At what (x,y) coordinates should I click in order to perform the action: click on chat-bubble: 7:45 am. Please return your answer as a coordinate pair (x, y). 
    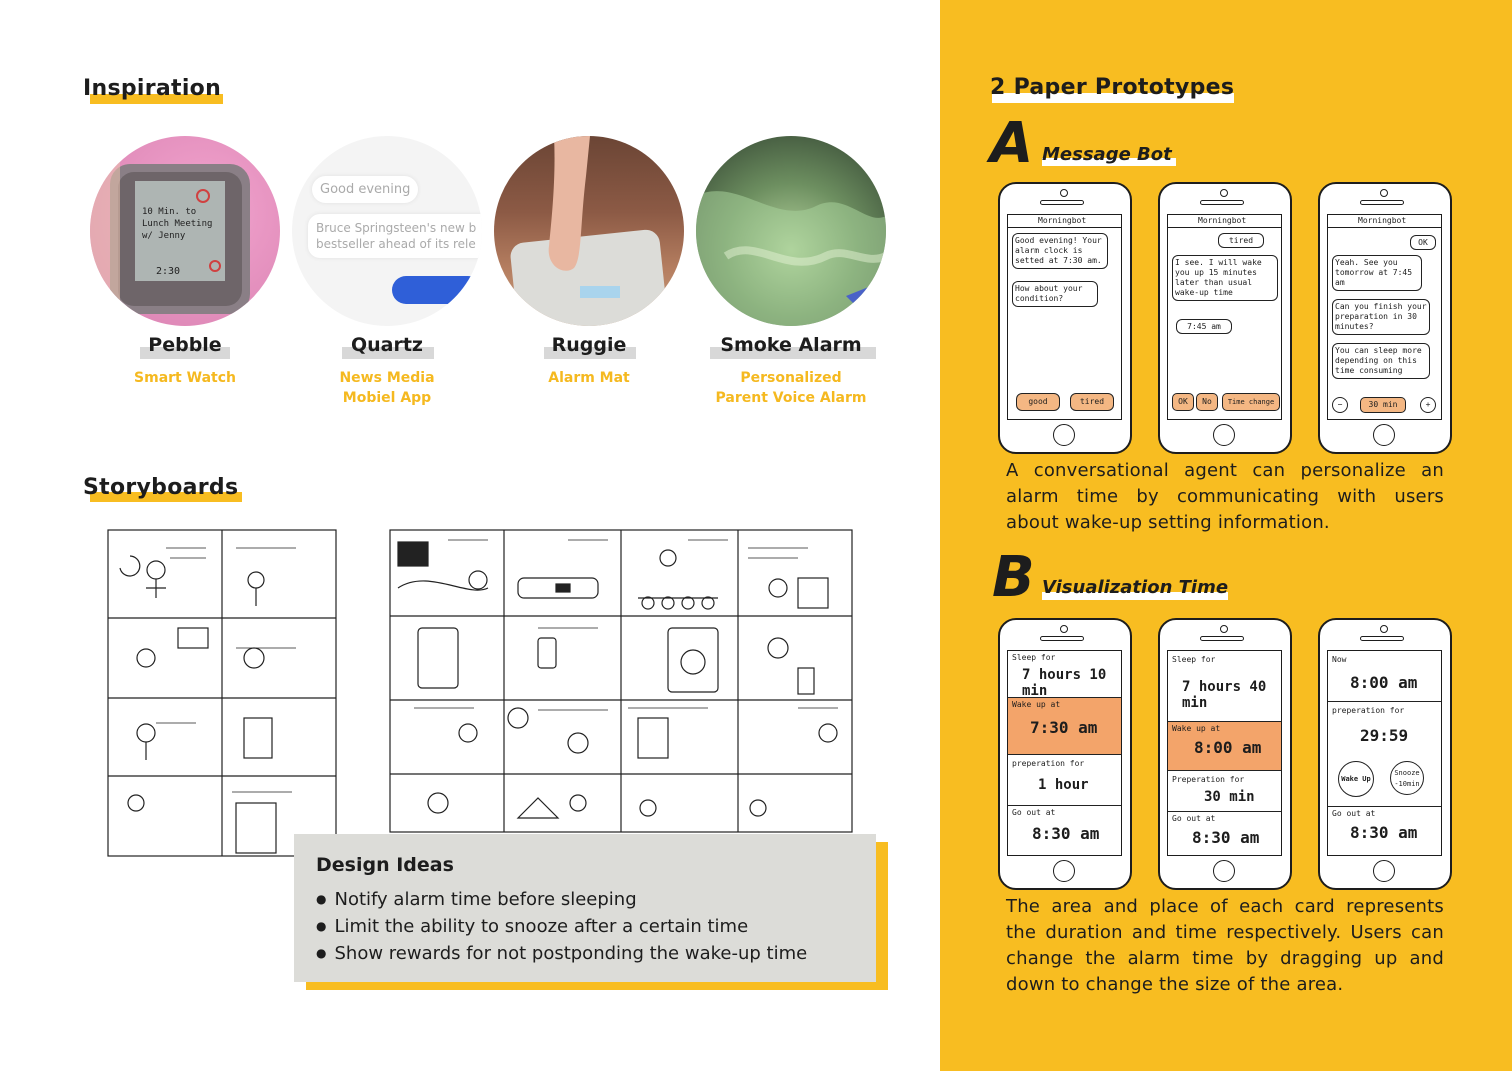
    Looking at the image, I should click on (1204, 326).